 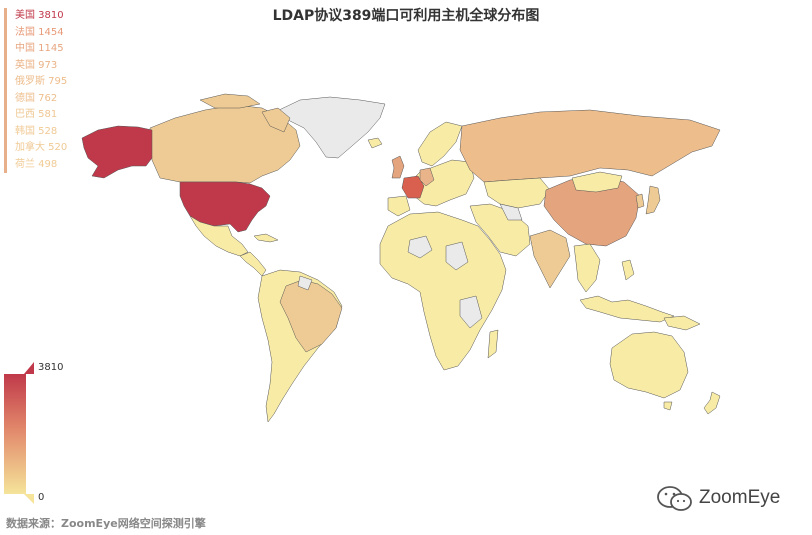 I want to click on baffin-island, so click(x=276, y=120).